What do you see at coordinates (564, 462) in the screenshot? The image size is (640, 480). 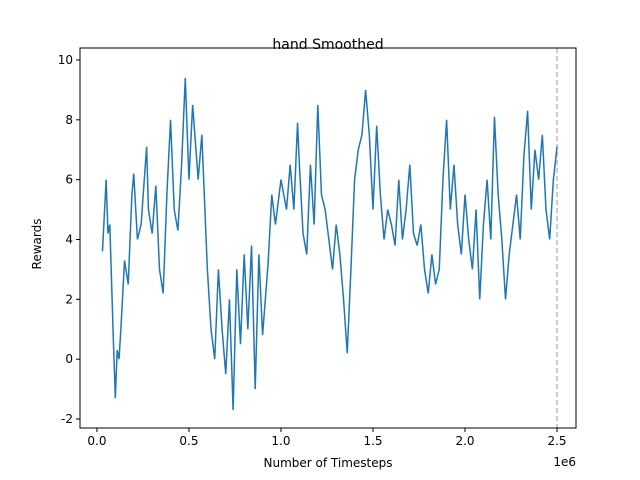 I see `x-offset-label: 1e6` at bounding box center [564, 462].